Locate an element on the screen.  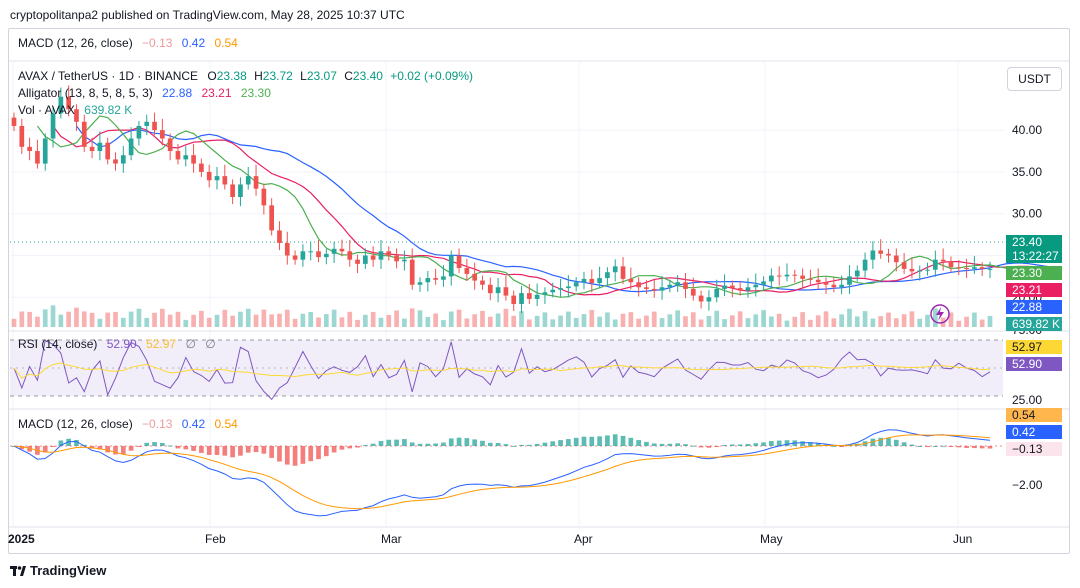
macd-lines is located at coordinates (502, 473).